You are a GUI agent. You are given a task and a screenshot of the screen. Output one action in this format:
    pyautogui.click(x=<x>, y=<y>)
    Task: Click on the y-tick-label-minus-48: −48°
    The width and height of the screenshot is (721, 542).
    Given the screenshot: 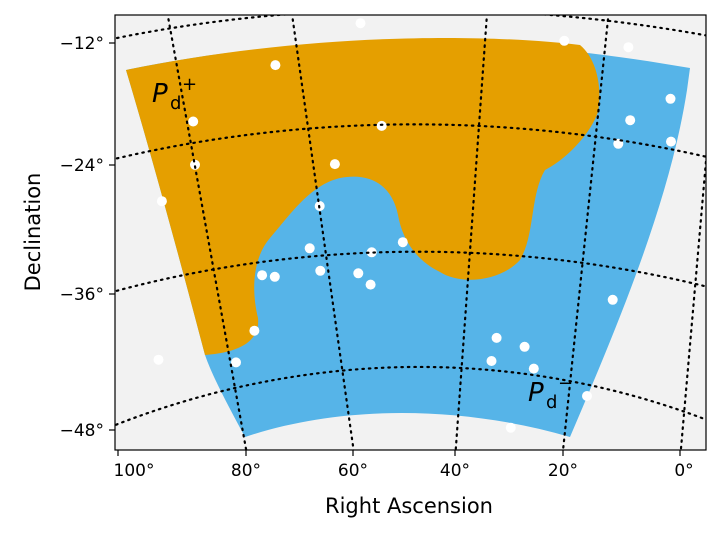 What is the action you would take?
    pyautogui.click(x=82, y=431)
    